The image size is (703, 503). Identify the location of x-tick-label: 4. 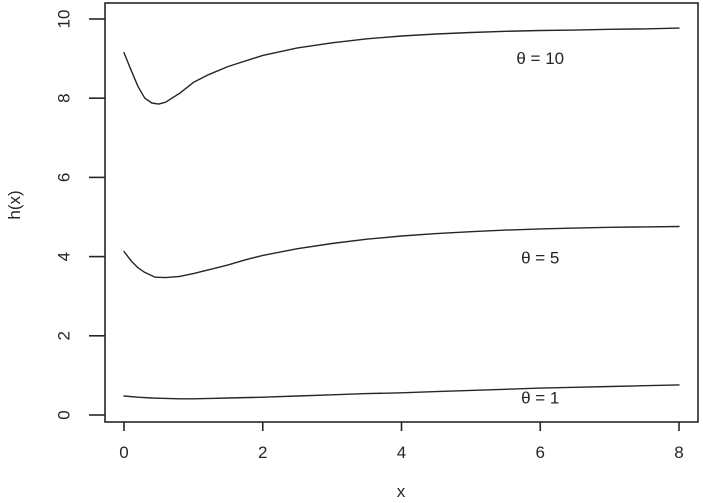
(401, 452).